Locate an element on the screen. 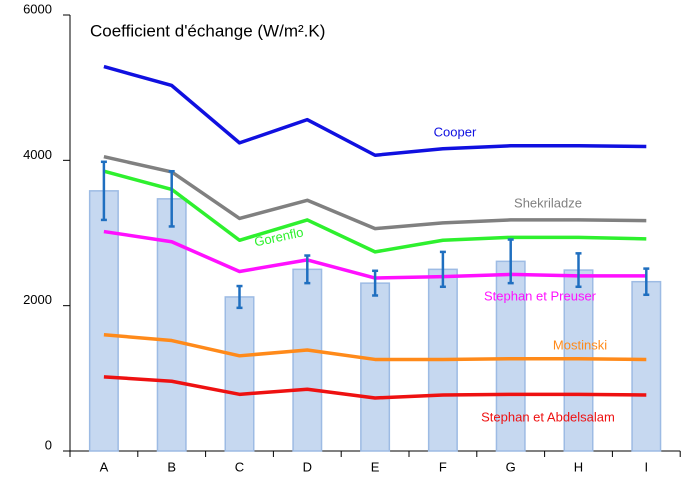 The image size is (681, 481). x-tick-label: A is located at coordinates (104, 466).